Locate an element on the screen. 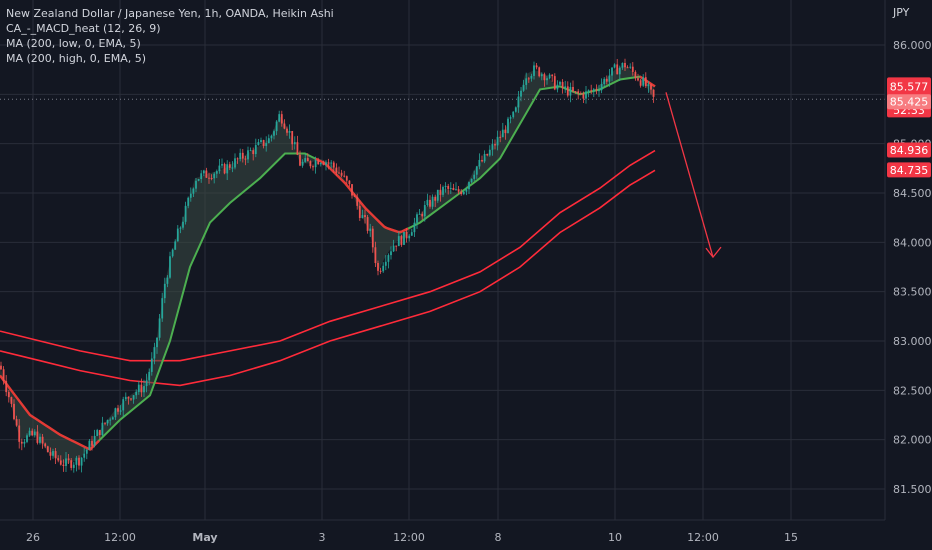 This screenshot has width=932, height=550. indicator-macd: CA_-_MACD_heat (12, 26, 9) is located at coordinates (83, 28).